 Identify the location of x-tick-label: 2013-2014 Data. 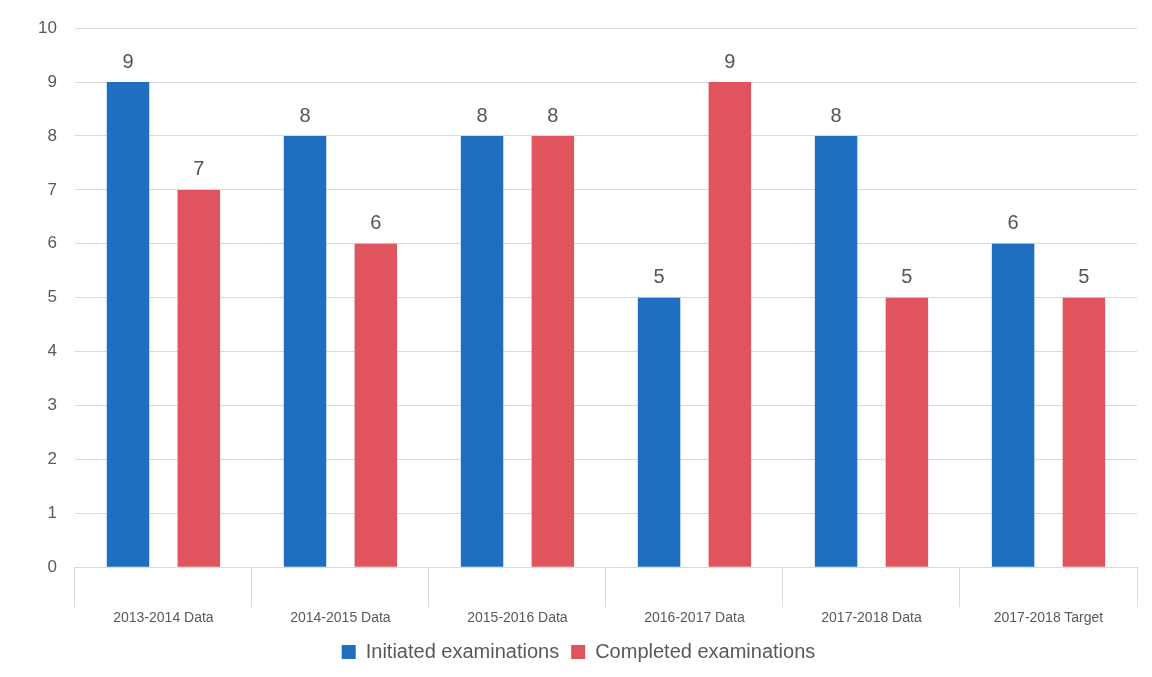
(163, 617).